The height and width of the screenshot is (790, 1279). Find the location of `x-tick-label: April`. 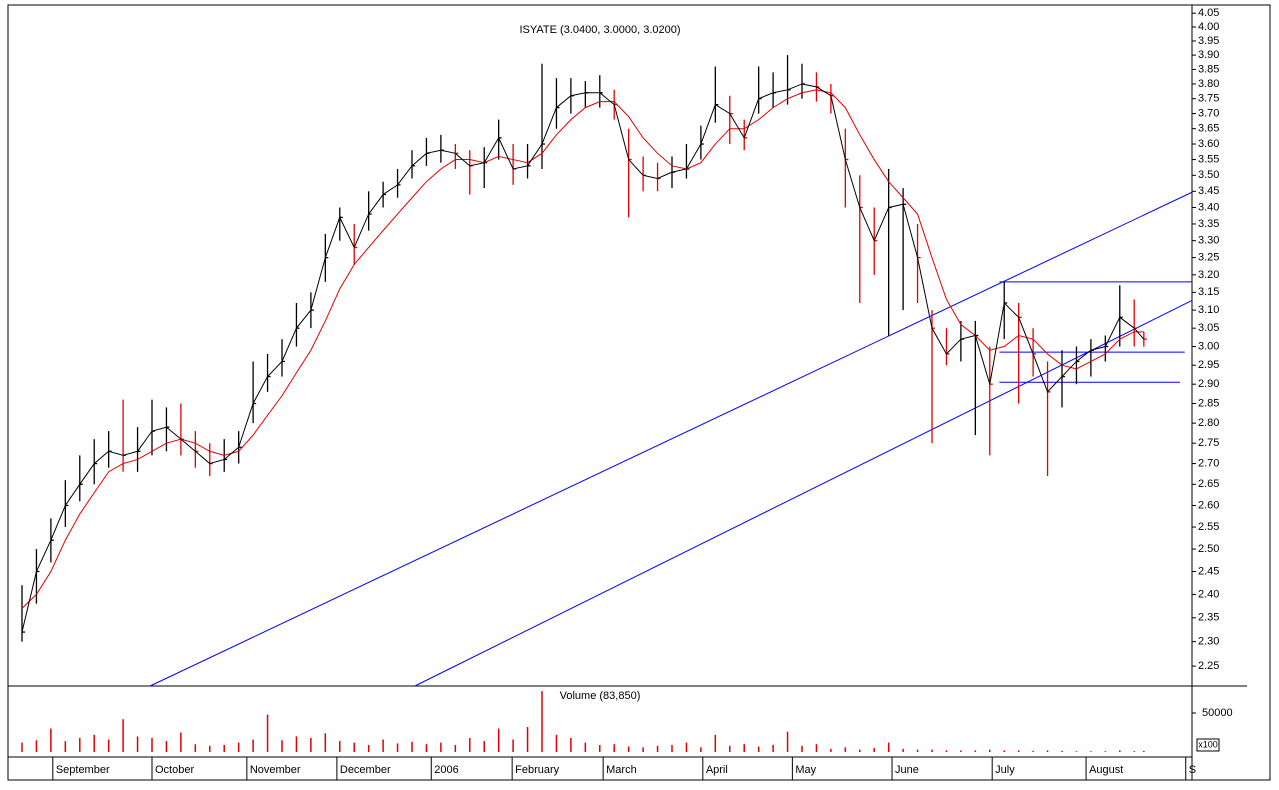

x-tick-label: April is located at coordinates (717, 770).